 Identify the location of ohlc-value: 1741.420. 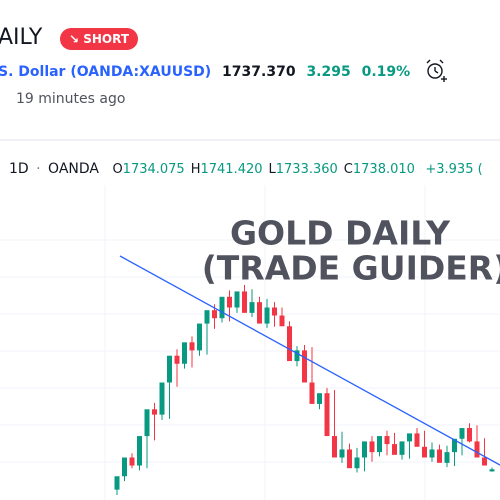
(231, 169).